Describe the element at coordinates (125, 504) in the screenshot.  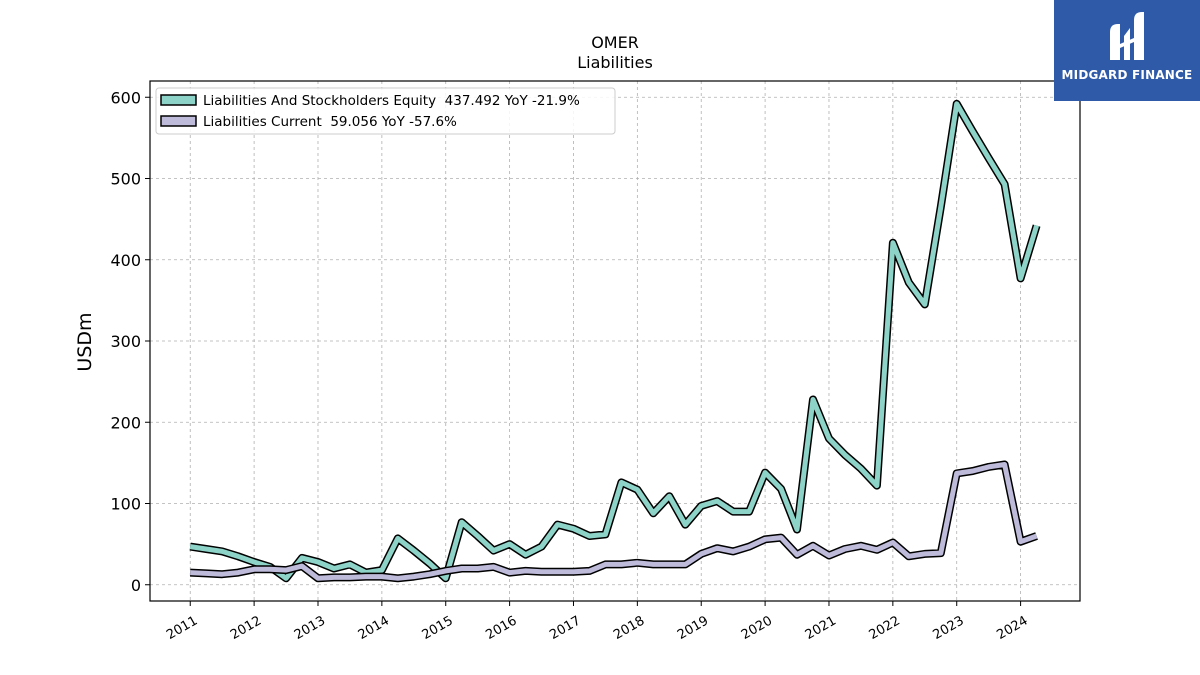
I see `y-tick-label: 100` at that location.